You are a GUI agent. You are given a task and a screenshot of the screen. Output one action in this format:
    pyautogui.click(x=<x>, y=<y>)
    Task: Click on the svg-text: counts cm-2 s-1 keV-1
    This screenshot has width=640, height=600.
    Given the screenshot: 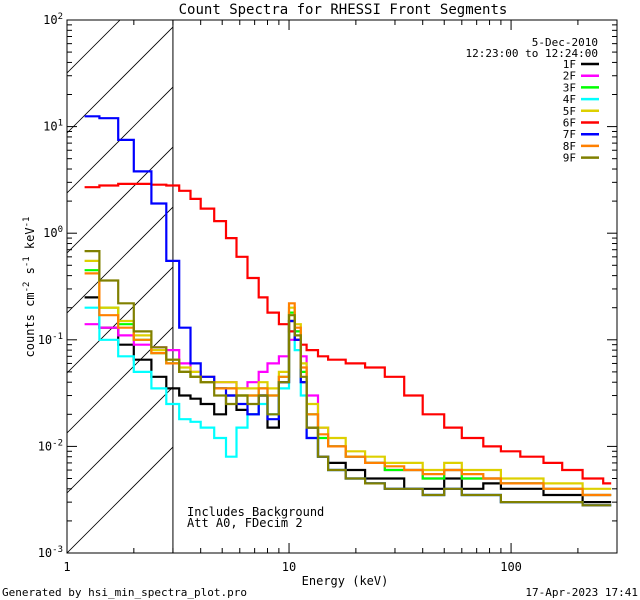 What is the action you would take?
    pyautogui.click(x=29, y=287)
    